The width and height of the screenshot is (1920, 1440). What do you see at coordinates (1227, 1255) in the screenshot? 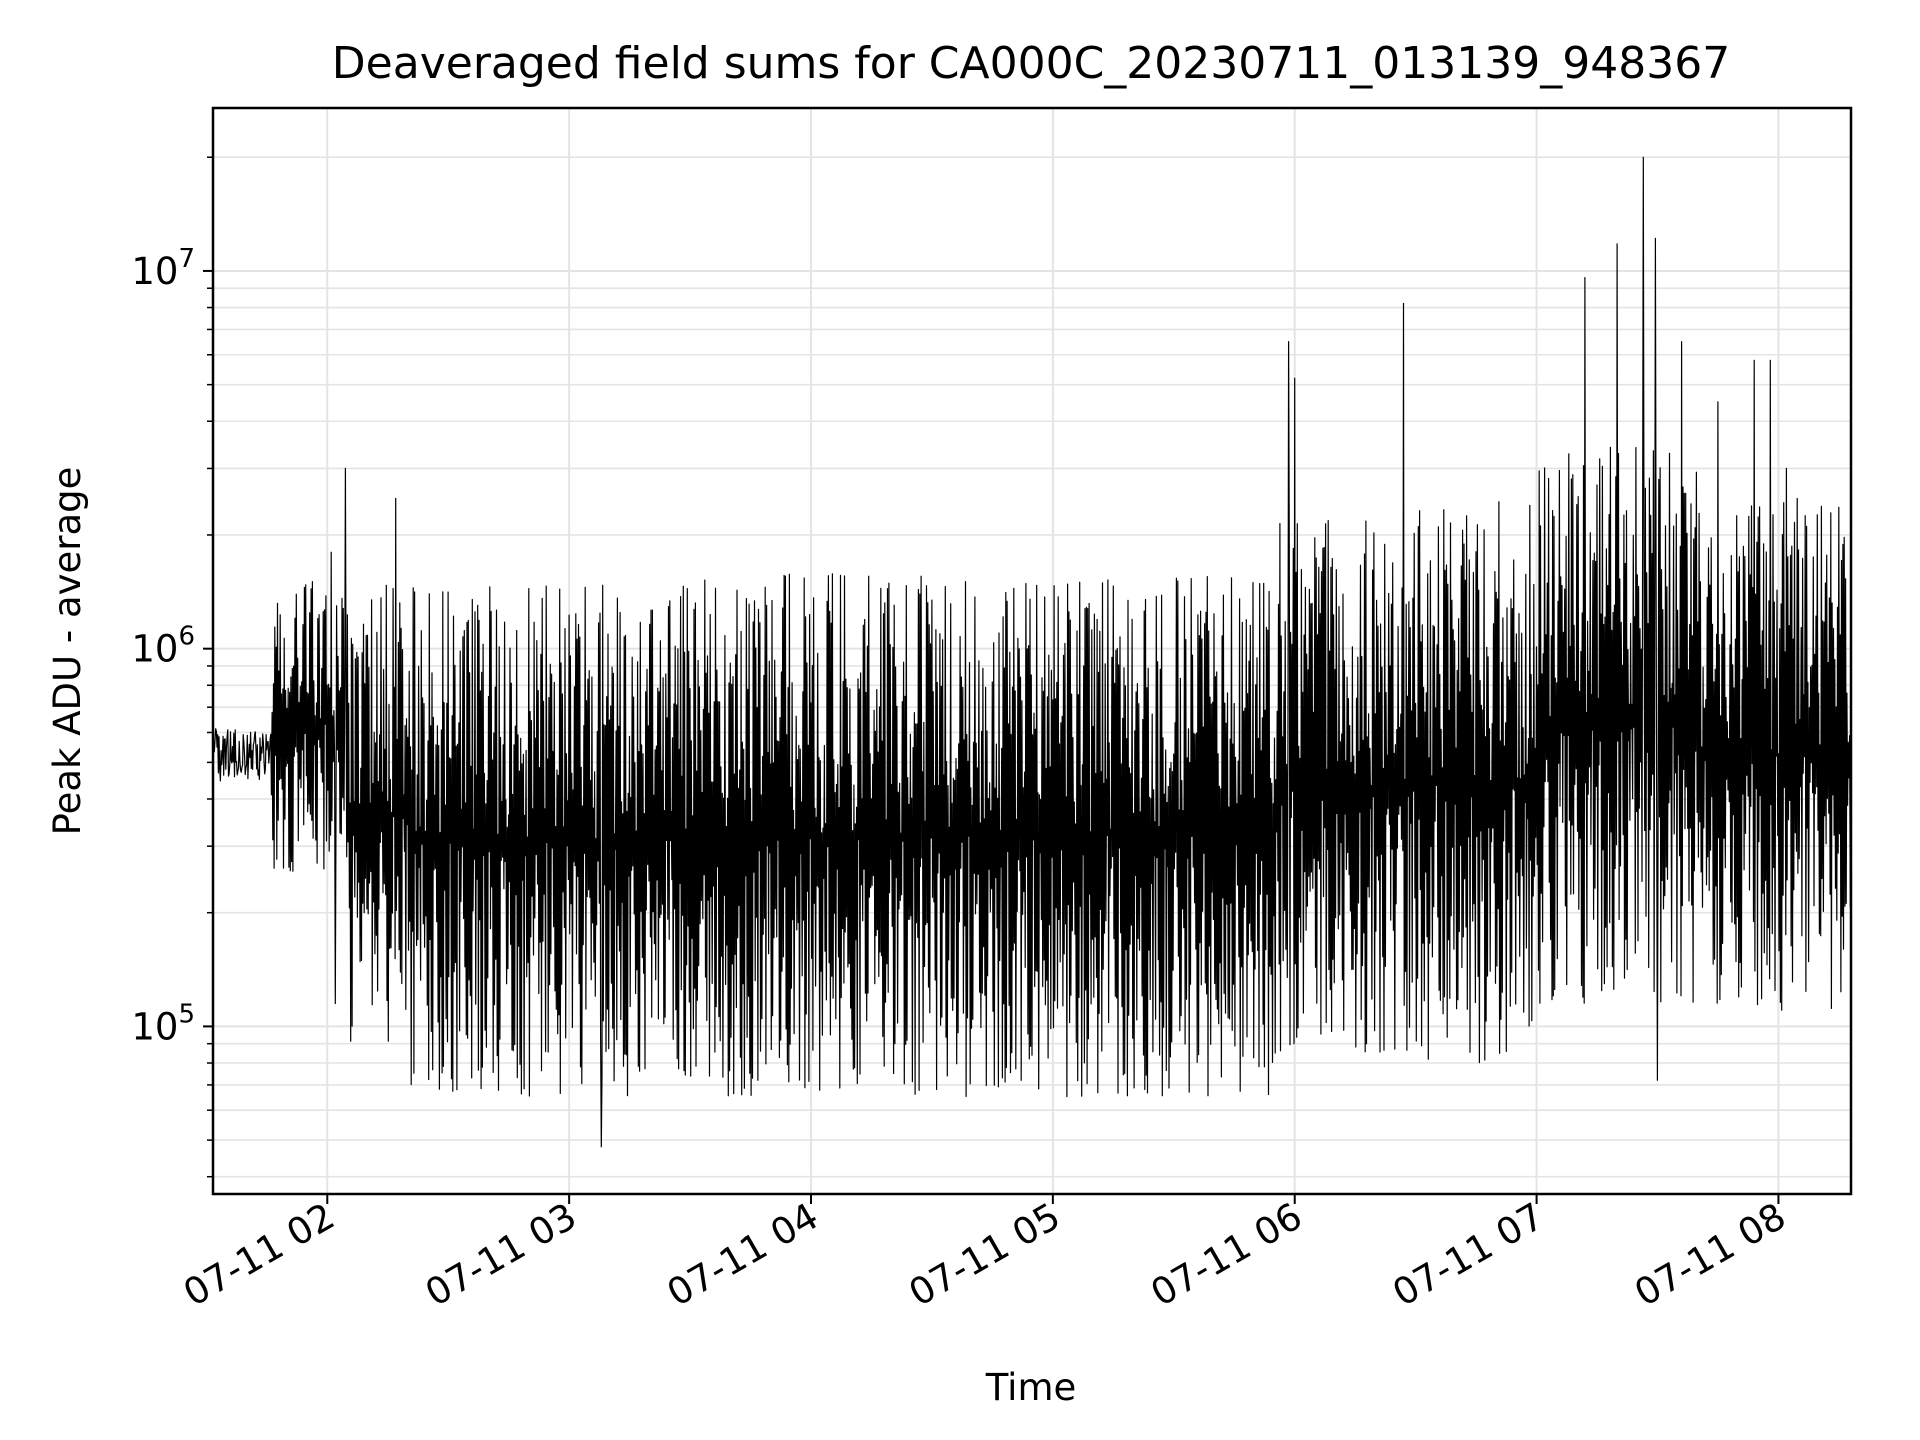
I see `x-tick-label: 07-11 06` at bounding box center [1227, 1255].